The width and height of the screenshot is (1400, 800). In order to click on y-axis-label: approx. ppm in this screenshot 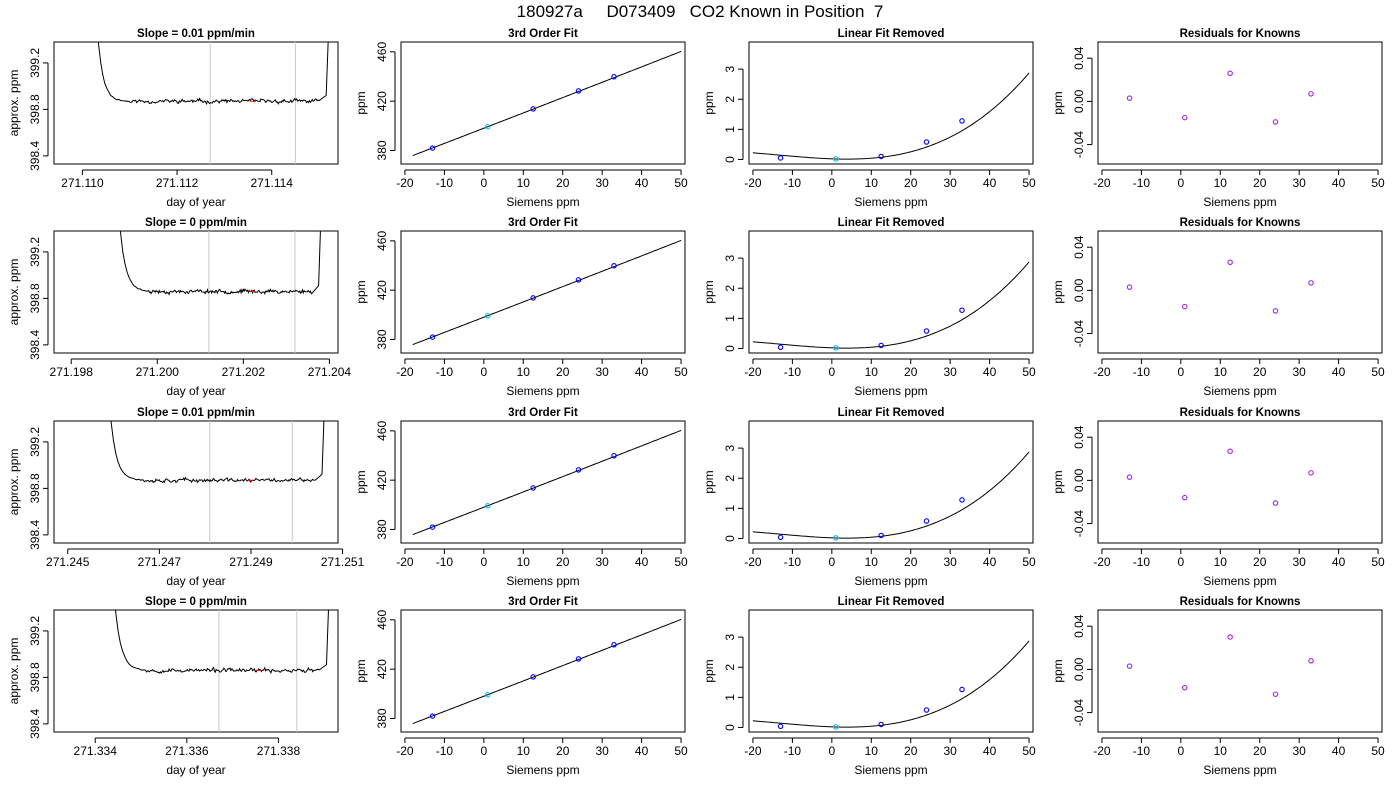, I will do `click(14, 671)`.